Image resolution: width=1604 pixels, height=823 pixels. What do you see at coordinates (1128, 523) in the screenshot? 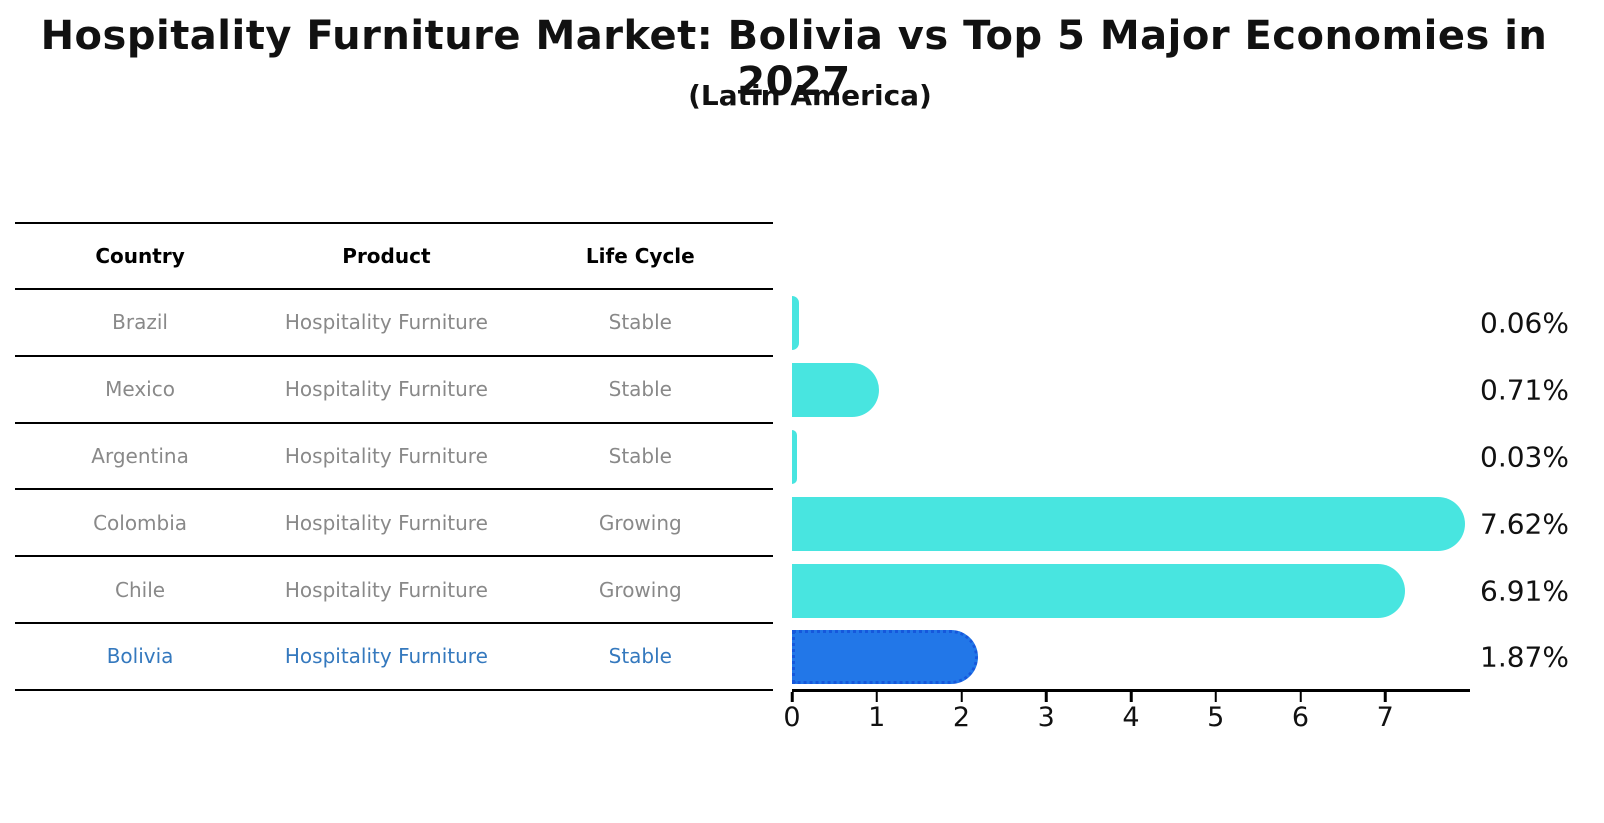
I see `bar-colombia` at bounding box center [1128, 523].